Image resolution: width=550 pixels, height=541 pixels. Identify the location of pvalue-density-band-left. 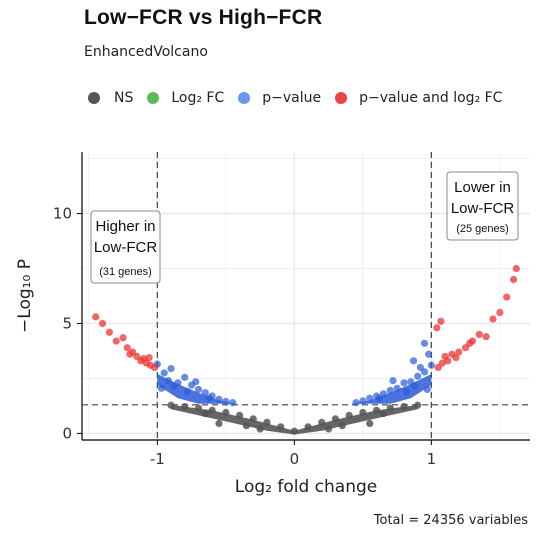
(197, 389).